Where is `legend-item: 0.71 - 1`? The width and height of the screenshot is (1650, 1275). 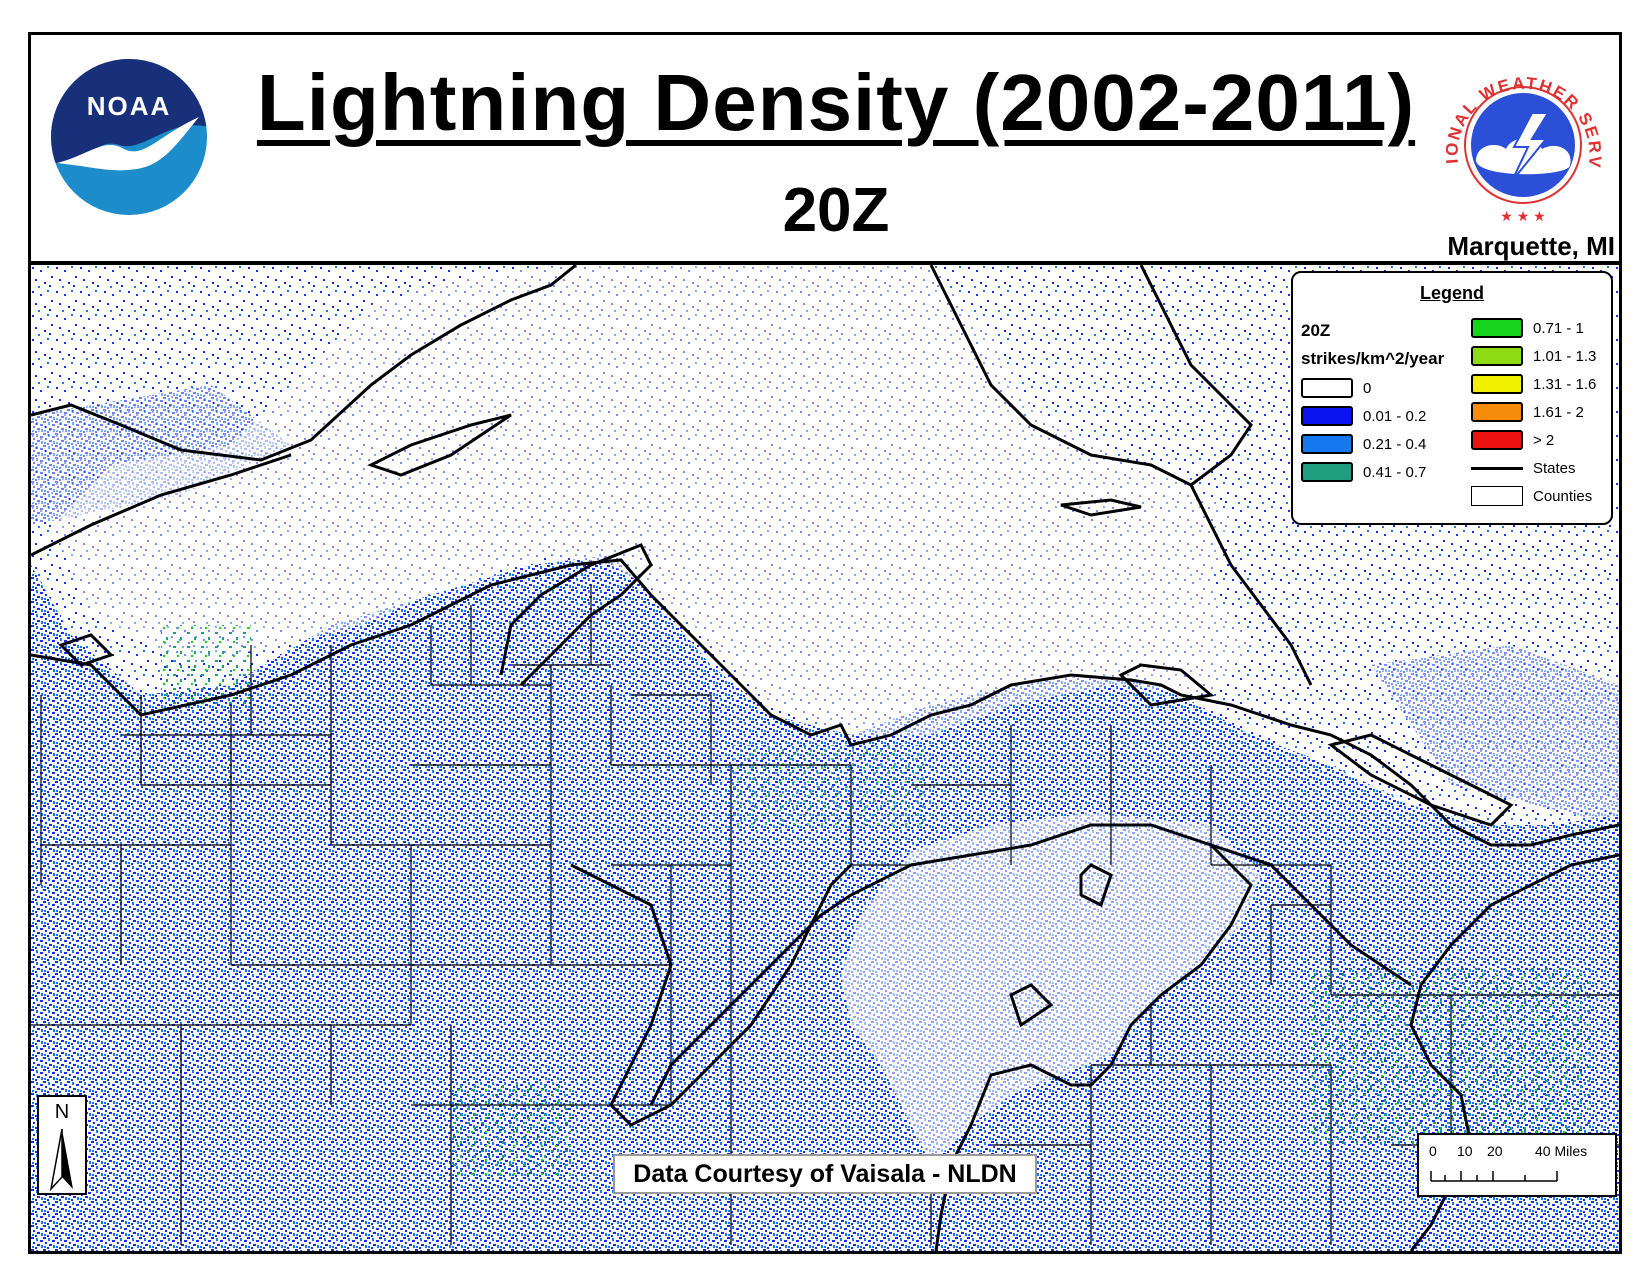
legend-item: 0.71 - 1 is located at coordinates (1527, 328).